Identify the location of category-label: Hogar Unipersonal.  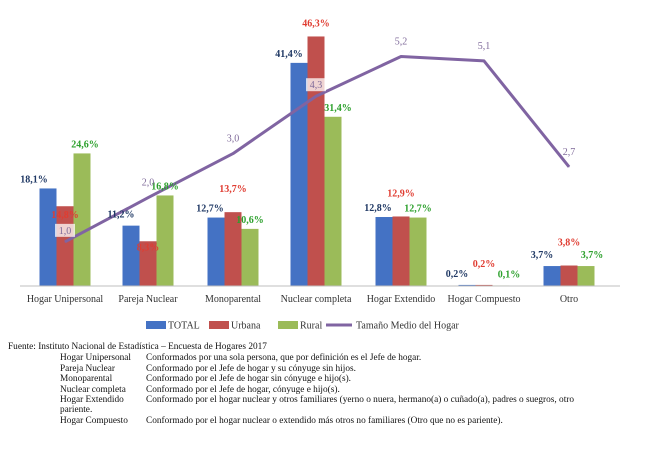
(65, 299).